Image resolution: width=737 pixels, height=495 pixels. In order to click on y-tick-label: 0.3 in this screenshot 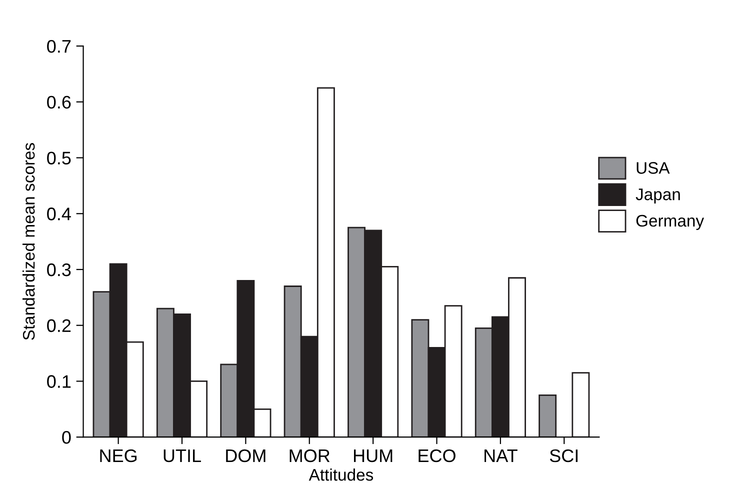, I will do `click(59, 269)`.